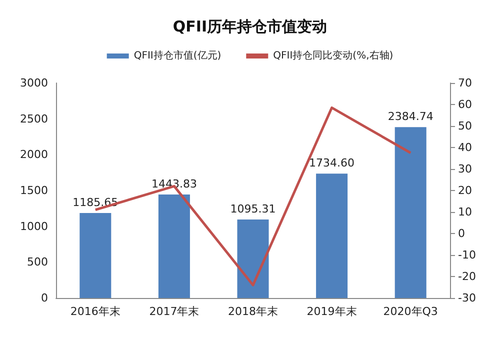  What do you see at coordinates (331, 311) in the screenshot?
I see `x-tick-label: 2019年末` at bounding box center [331, 311].